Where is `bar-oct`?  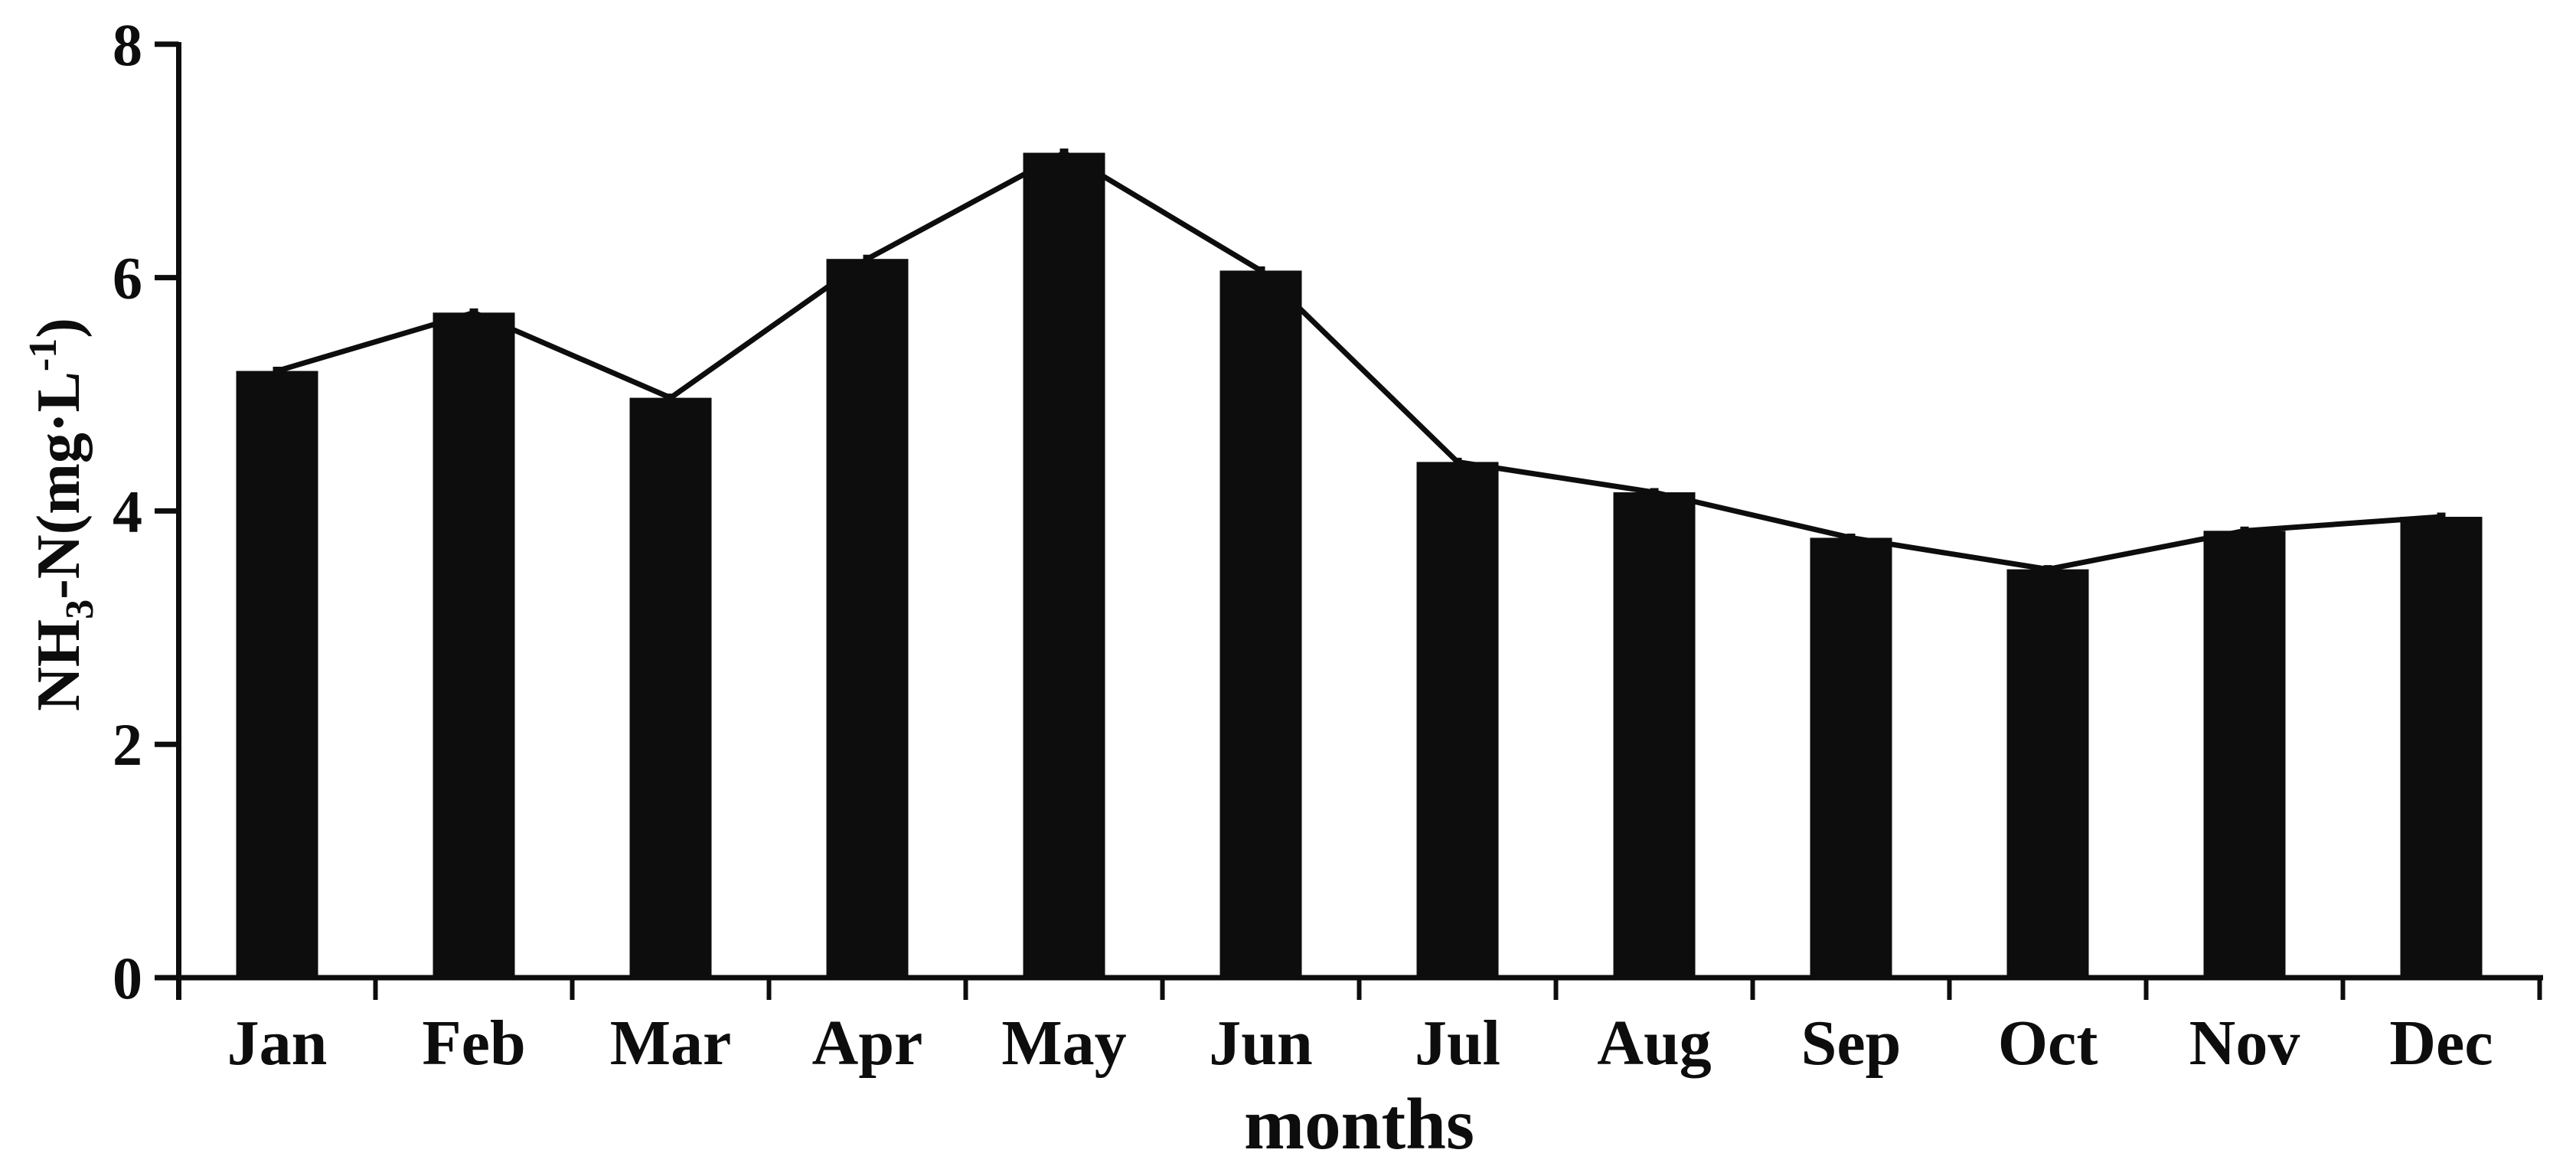 bar-oct is located at coordinates (2047, 774).